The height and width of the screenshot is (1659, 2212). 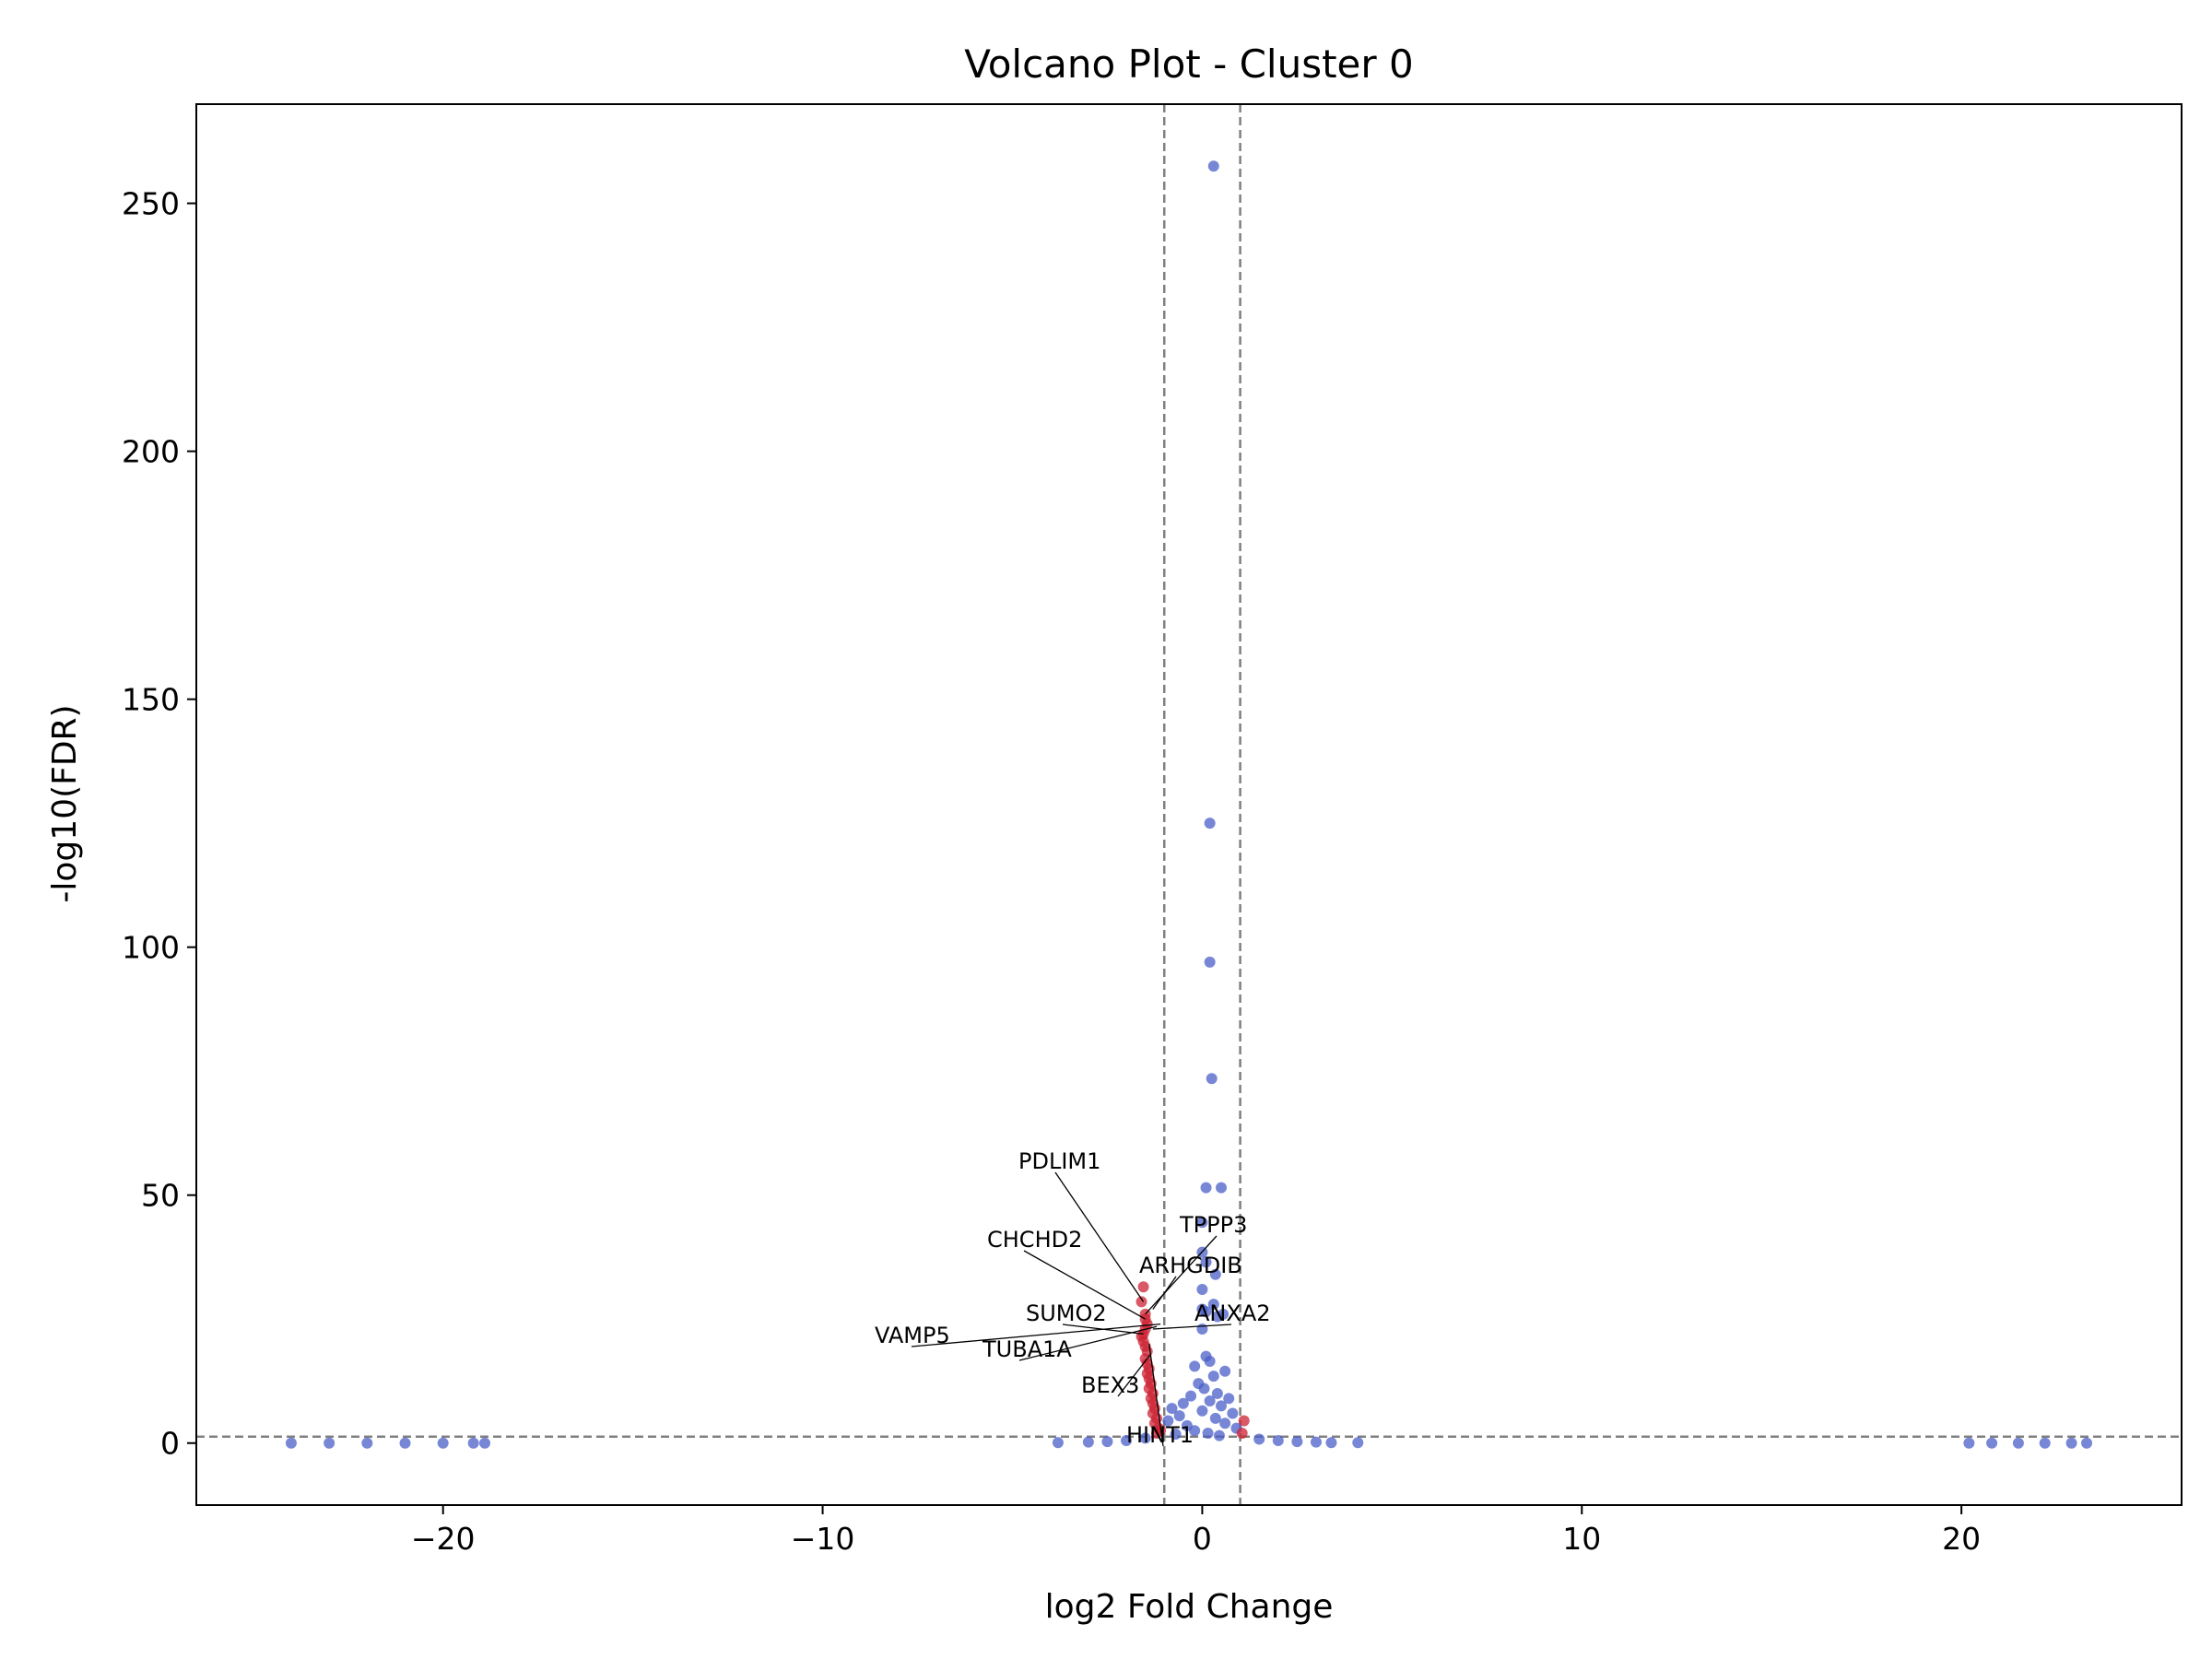 I want to click on x-tick-label: 0, so click(x=1202, y=1539).